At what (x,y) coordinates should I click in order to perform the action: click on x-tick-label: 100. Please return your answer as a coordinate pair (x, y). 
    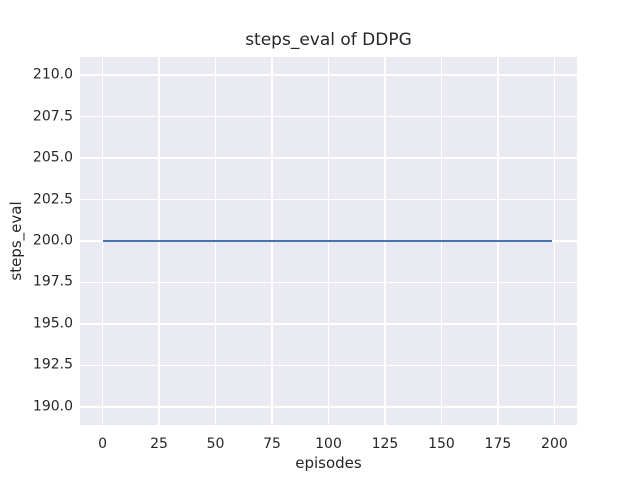
    Looking at the image, I should click on (328, 444).